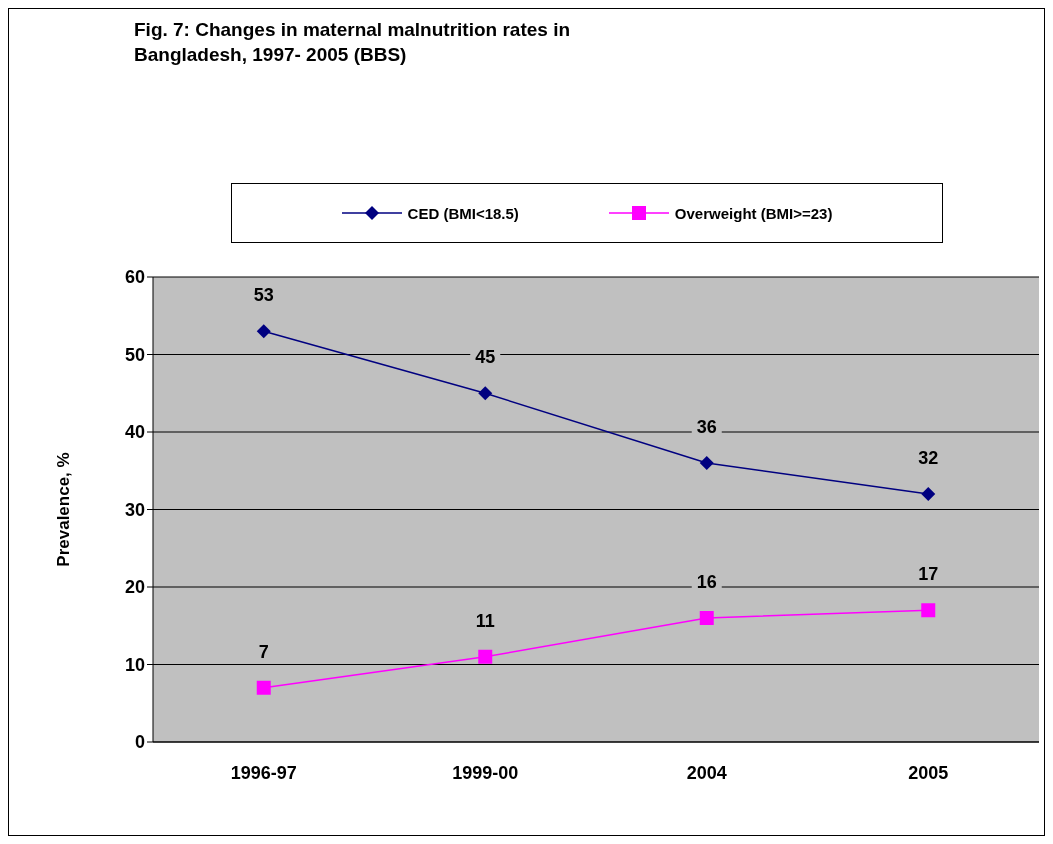 The height and width of the screenshot is (844, 1053). Describe the element at coordinates (353, 42) in the screenshot. I see `chart-title: Fig. 7: Changes in maternal malnutrition rates in Bangladesh, 1997- 2005 (BBS)` at that location.